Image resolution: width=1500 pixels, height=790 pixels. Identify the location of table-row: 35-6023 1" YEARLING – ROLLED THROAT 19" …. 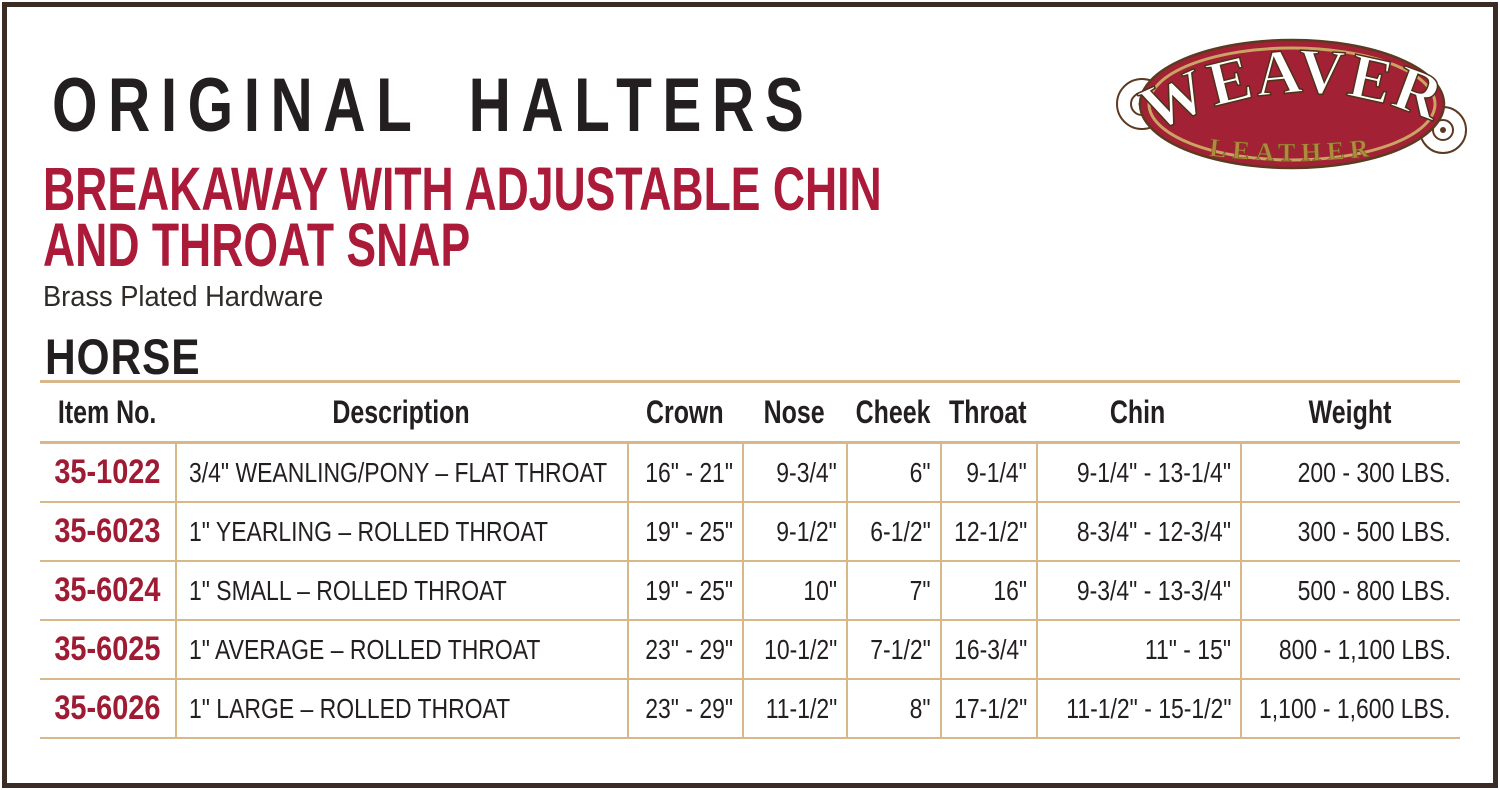
(750, 532).